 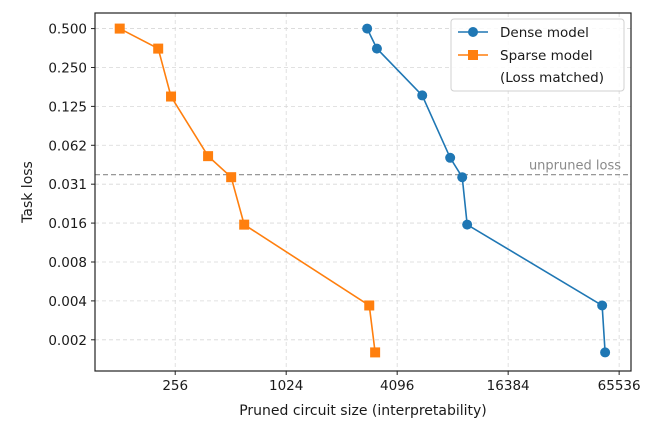 What do you see at coordinates (619, 386) in the screenshot?
I see `x-tick-label: 65536` at bounding box center [619, 386].